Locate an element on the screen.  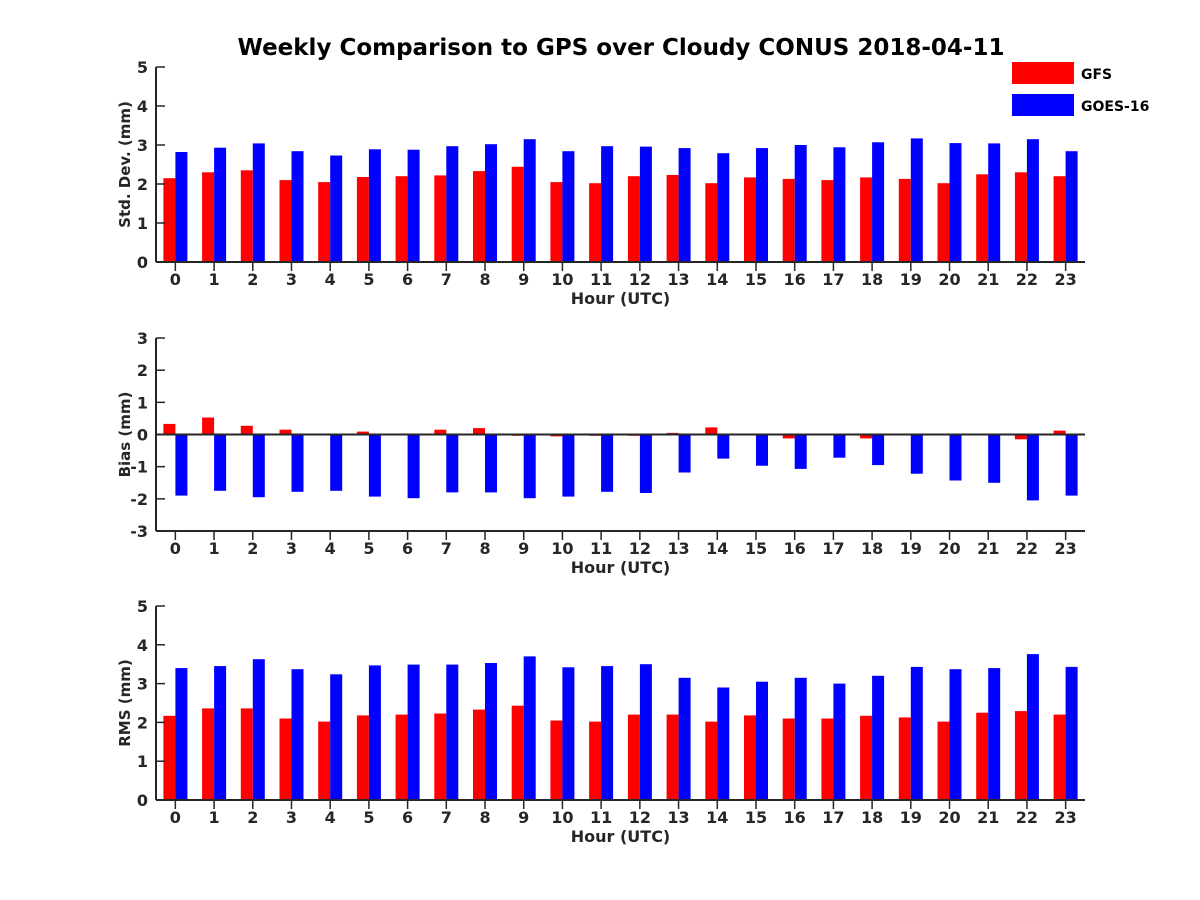
x-tick-label: 13 is located at coordinates (678, 548).